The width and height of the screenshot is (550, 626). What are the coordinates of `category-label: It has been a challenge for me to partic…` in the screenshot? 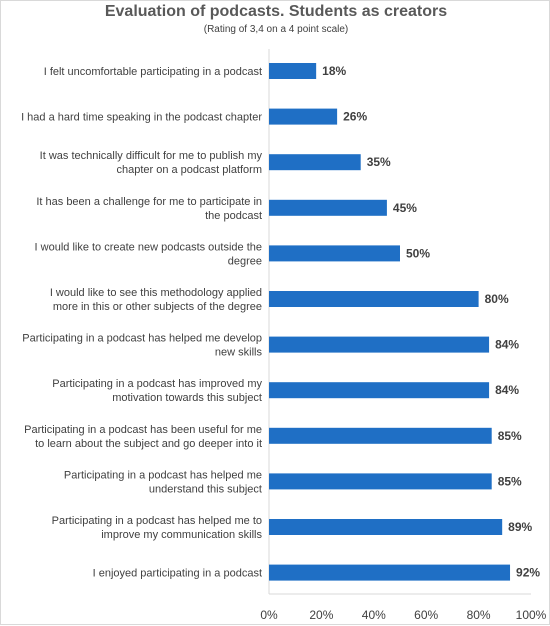 It's located at (149, 209).